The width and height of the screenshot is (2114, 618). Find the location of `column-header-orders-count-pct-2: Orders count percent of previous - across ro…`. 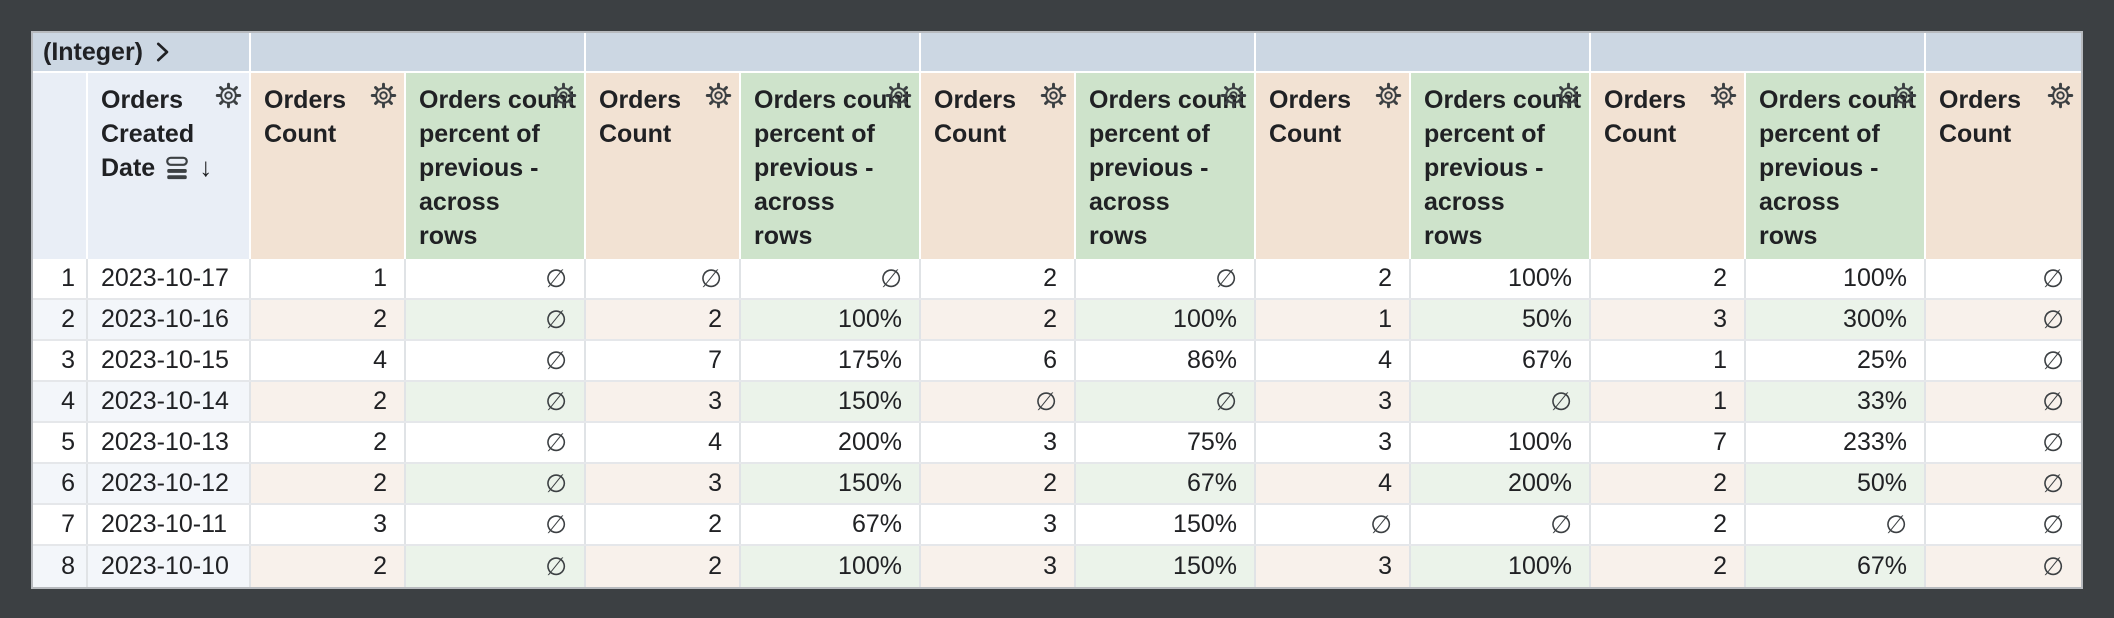

column-header-orders-count-pct-2: Orders count percent of previous - across ro… is located at coordinates (831, 166).